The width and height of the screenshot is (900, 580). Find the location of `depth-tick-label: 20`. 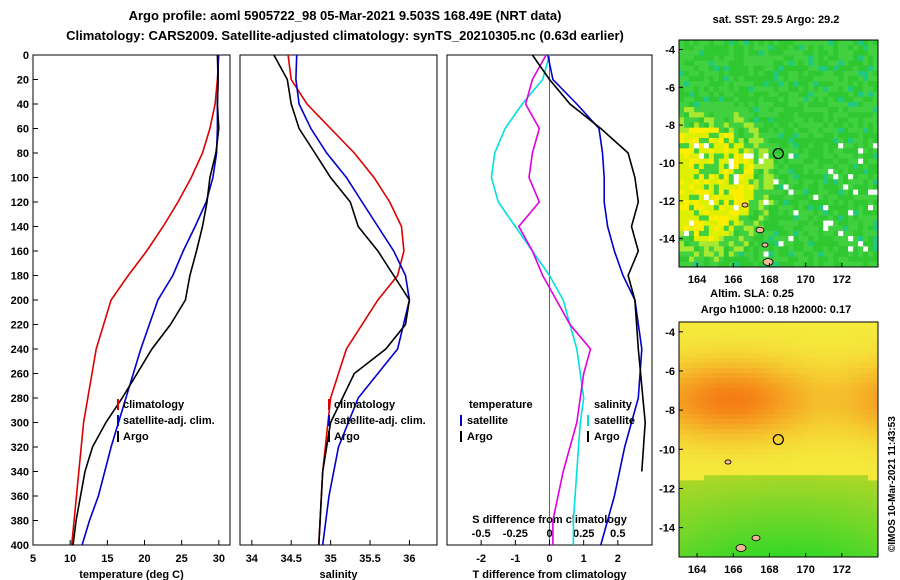

depth-tick-label: 20 is located at coordinates (23, 81).